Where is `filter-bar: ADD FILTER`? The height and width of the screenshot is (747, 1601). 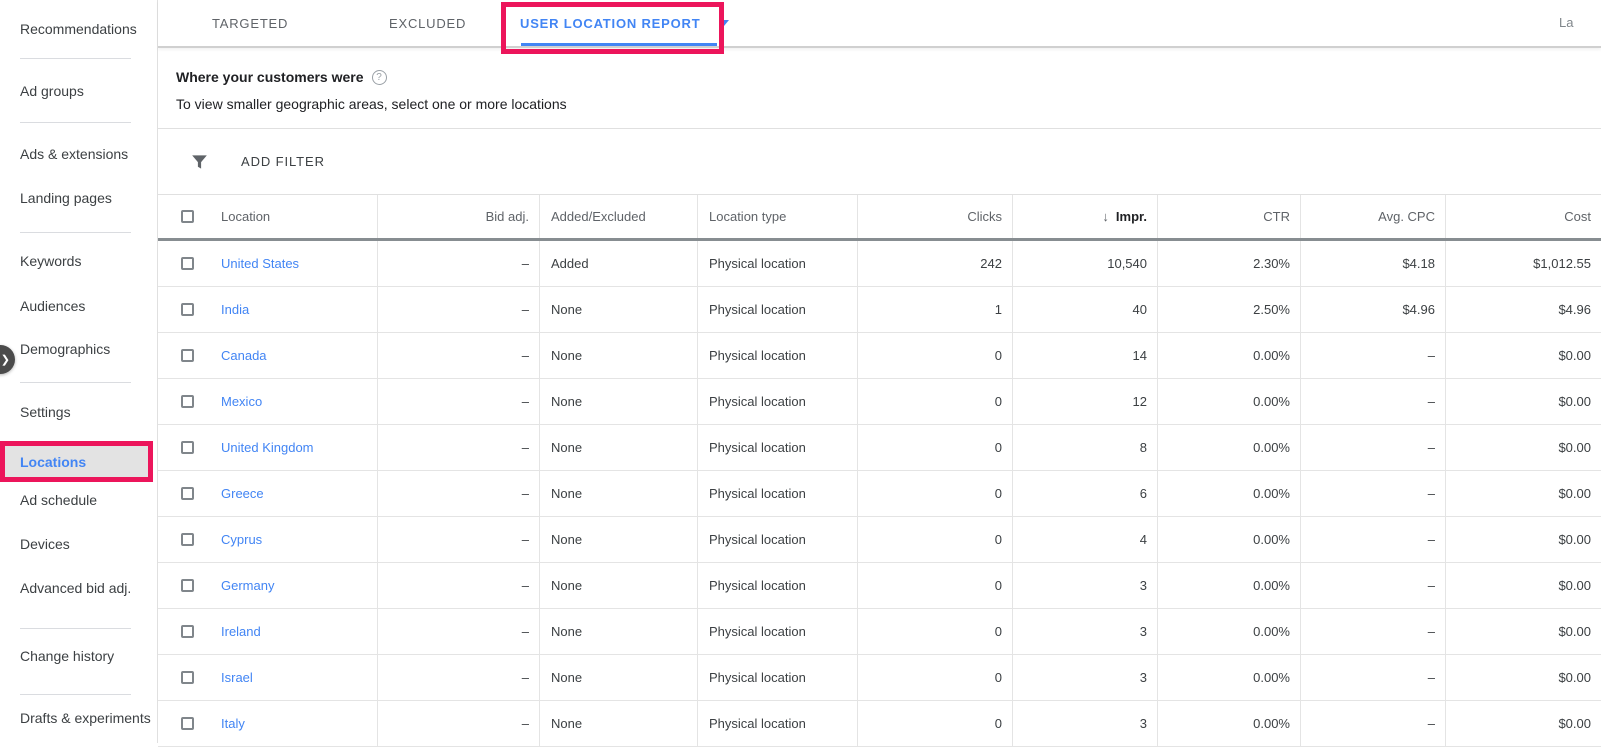
filter-bar: ADD FILTER is located at coordinates (879, 161).